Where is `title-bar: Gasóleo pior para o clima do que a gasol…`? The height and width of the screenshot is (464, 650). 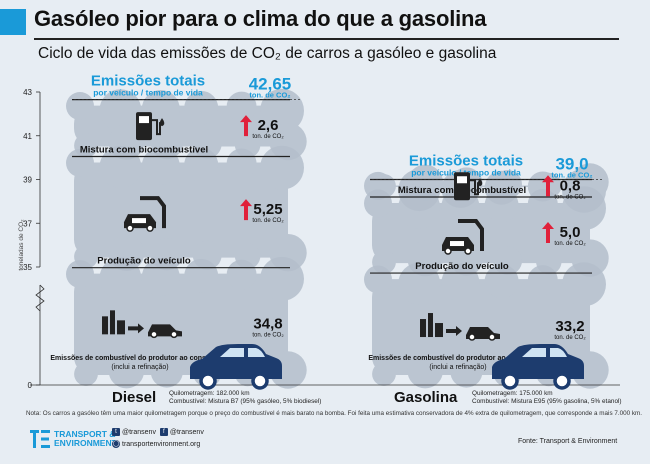 title-bar: Gasóleo pior para o clima do que a gasol… is located at coordinates (325, 34).